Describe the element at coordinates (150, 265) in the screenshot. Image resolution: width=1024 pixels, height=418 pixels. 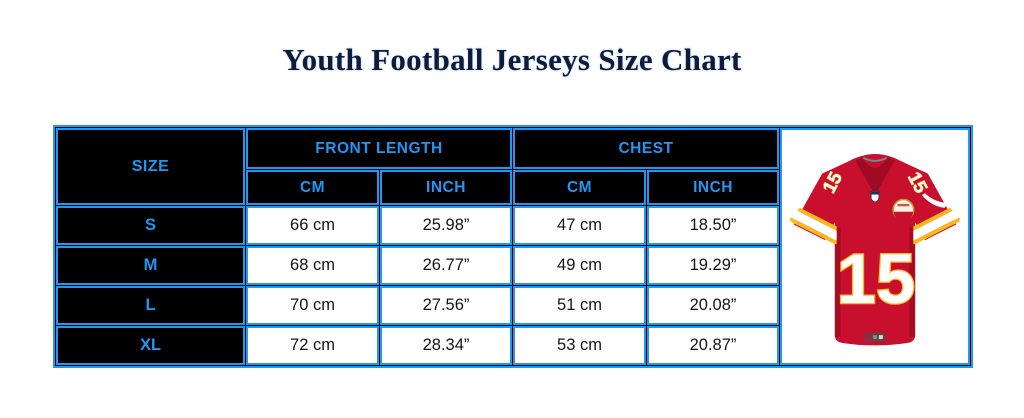
I see `size-label: M` at that location.